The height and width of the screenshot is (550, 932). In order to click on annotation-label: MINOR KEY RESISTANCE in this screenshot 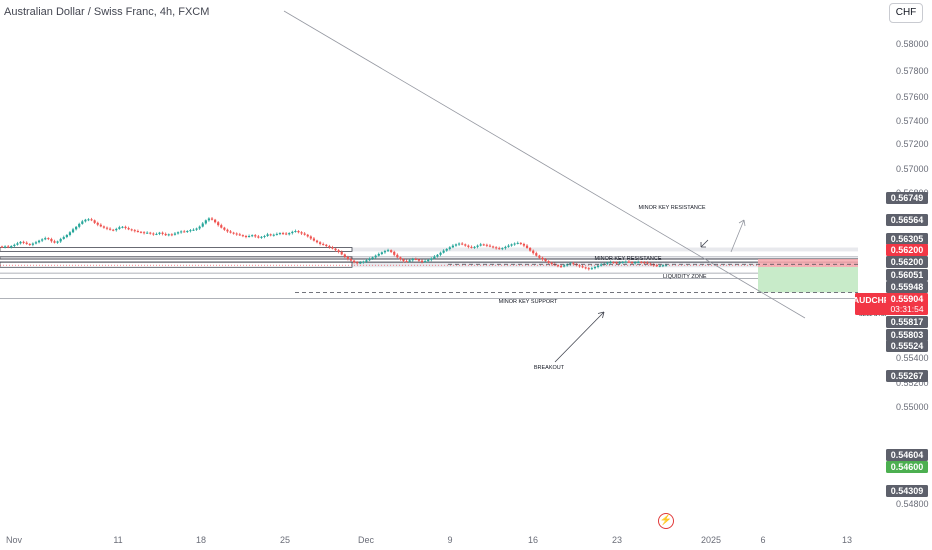, I will do `click(671, 208)`.